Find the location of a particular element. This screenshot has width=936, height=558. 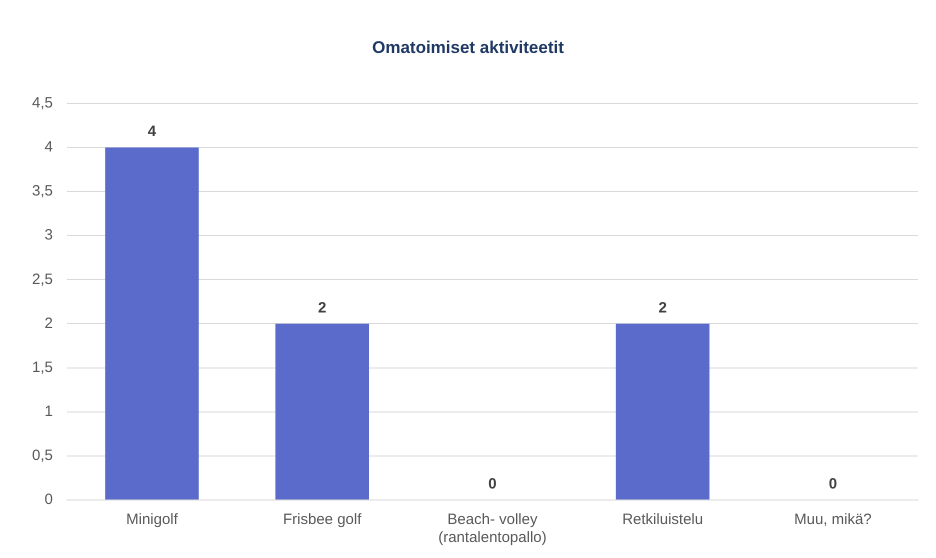

y-tick-label: 1 is located at coordinates (48, 411).